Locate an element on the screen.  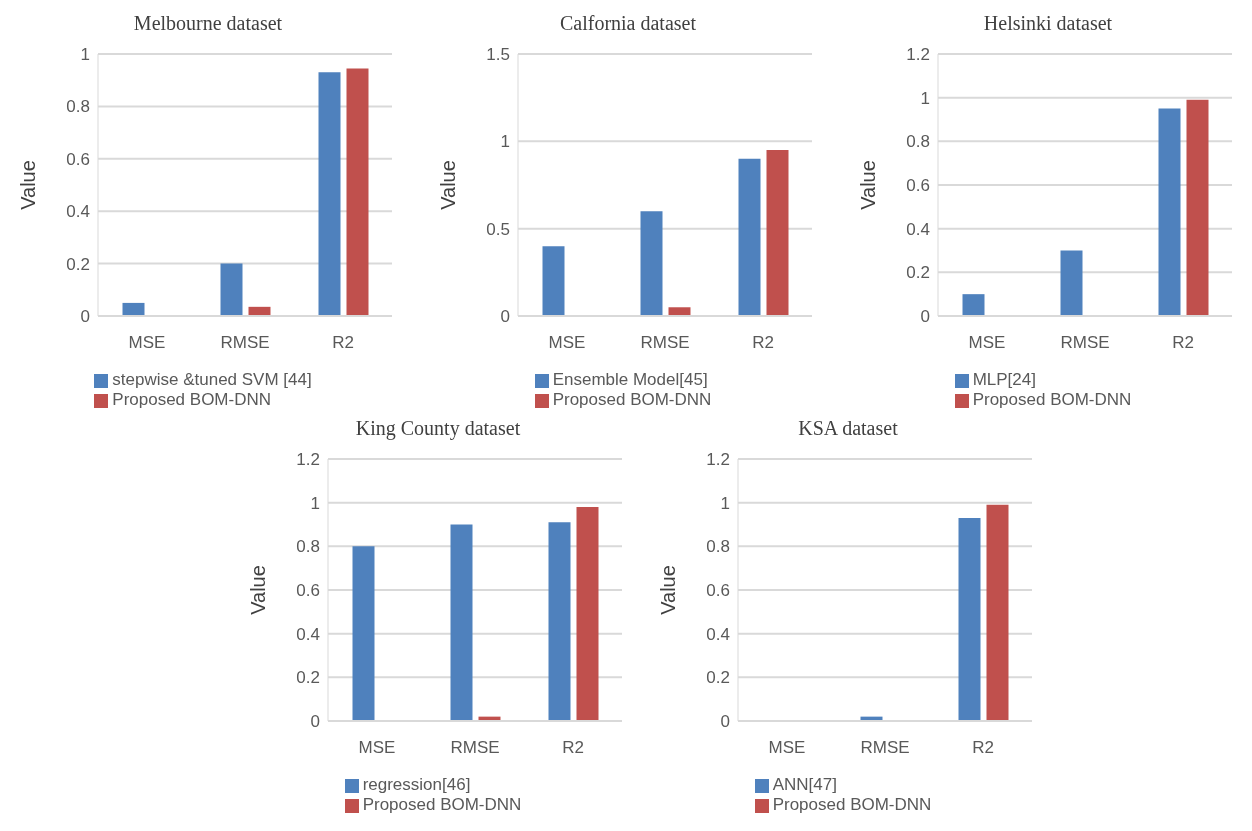
y-tick-label: 0.5 is located at coordinates (498, 229).